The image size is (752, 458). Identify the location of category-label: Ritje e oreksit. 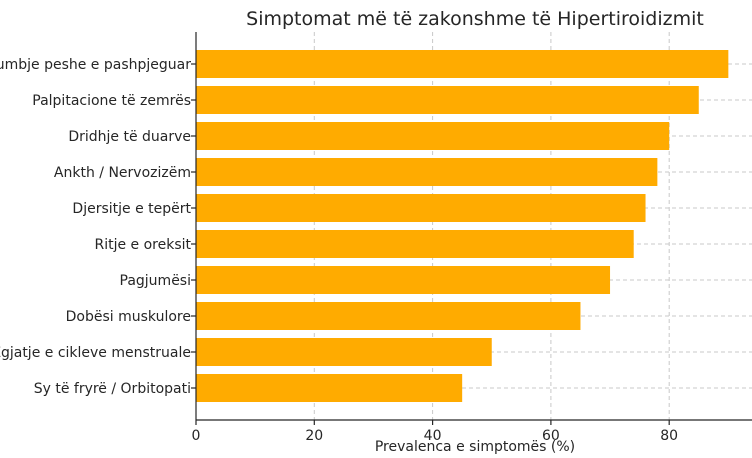
(142, 245).